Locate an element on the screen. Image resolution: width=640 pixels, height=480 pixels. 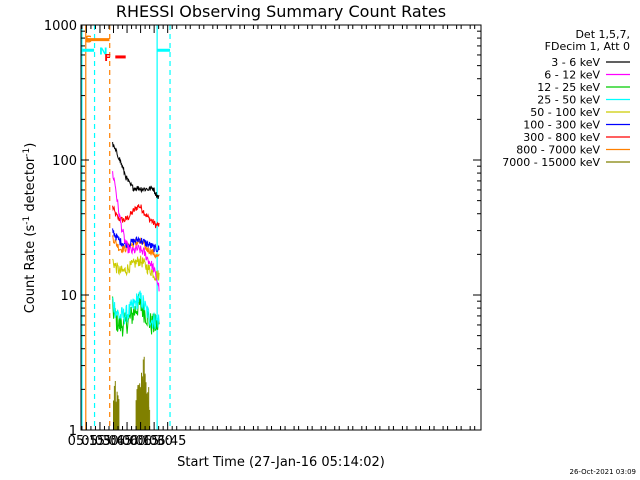
flag-label: S is located at coordinates (88, 40).